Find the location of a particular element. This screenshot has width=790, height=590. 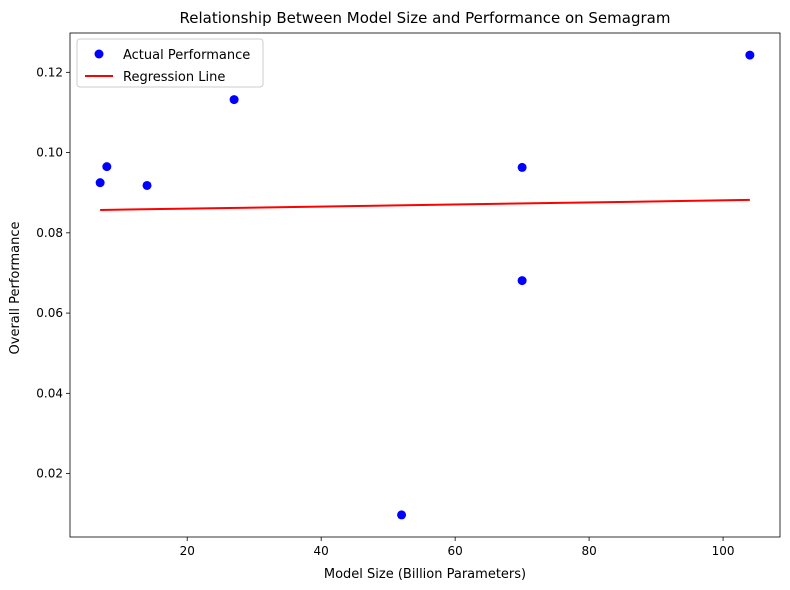

legend-box is located at coordinates (170, 63).